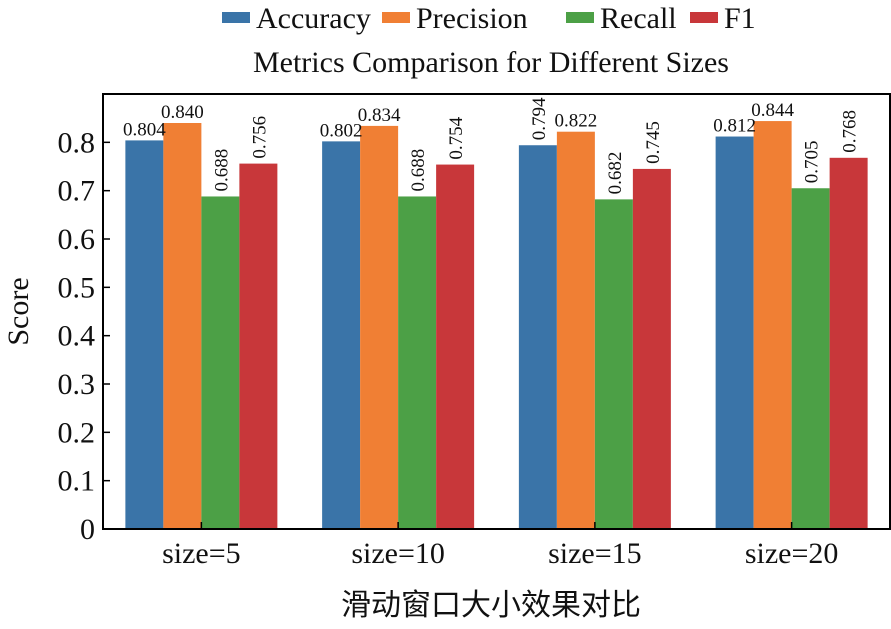 This screenshot has width=891, height=629. What do you see at coordinates (77, 336) in the screenshot?
I see `y-tick-label: 0.4` at bounding box center [77, 336].